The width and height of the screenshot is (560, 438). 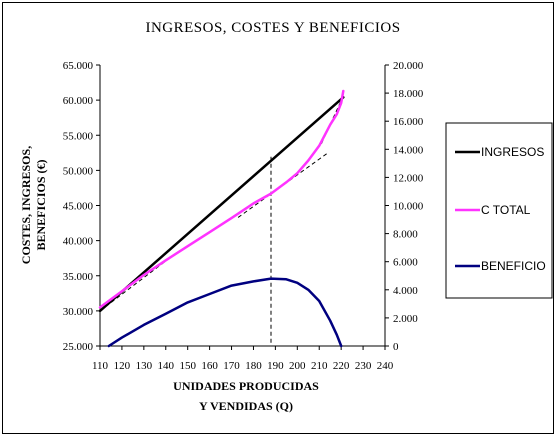 What do you see at coordinates (396, 347) in the screenshot?
I see `y-right-tick-label: 0` at bounding box center [396, 347].